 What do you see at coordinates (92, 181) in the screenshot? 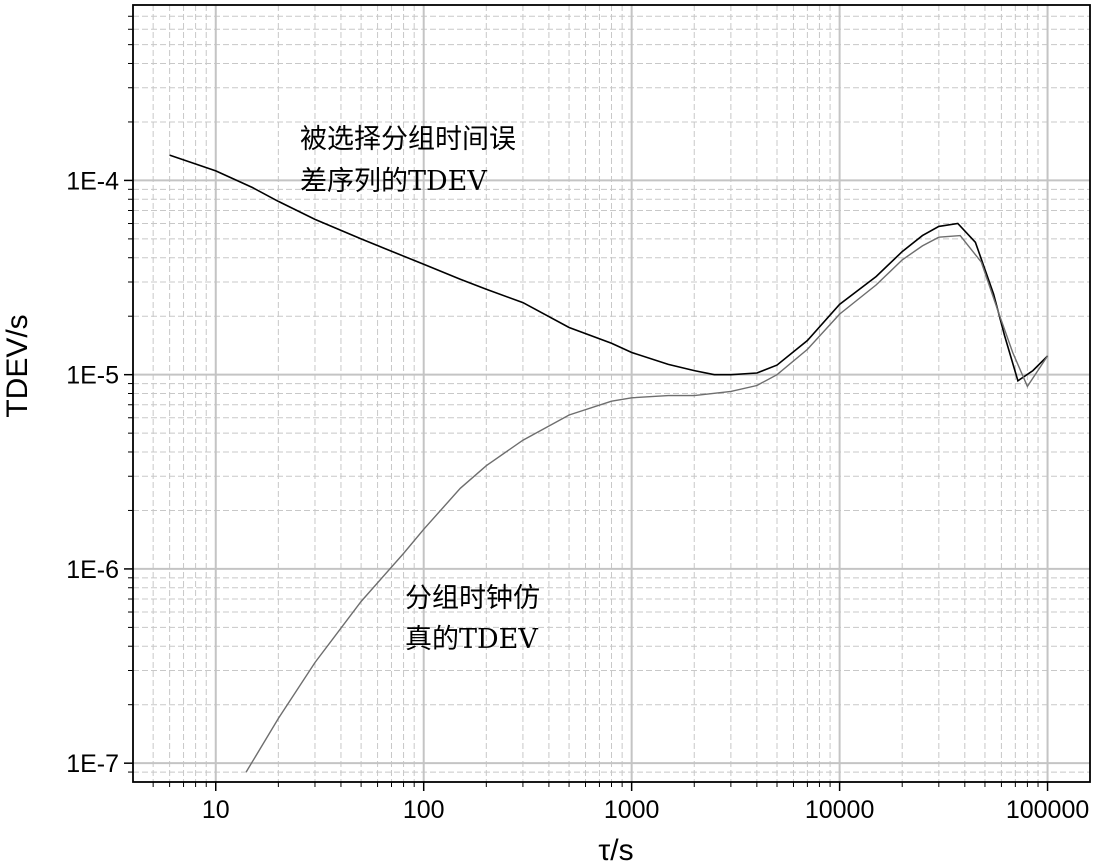
I see `y-tick-label: 1E-4` at bounding box center [92, 181].